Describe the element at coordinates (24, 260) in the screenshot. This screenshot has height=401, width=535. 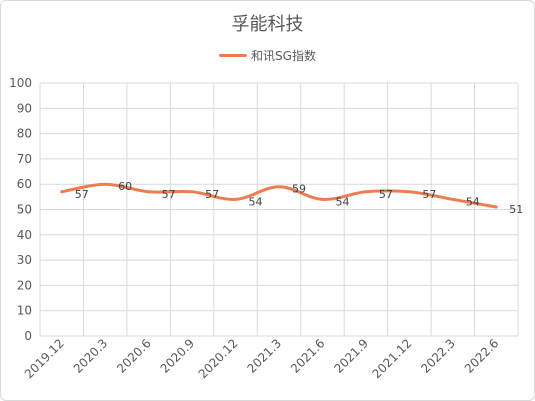
I see `y-tick-label: 30` at that location.